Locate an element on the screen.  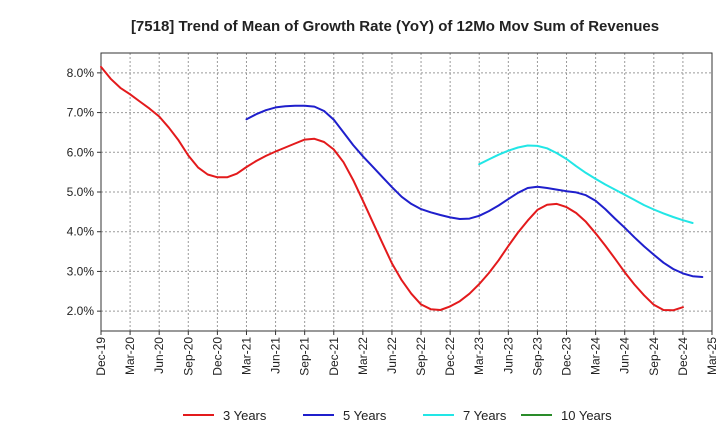
legend-label: 7 Years is located at coordinates (485, 415).